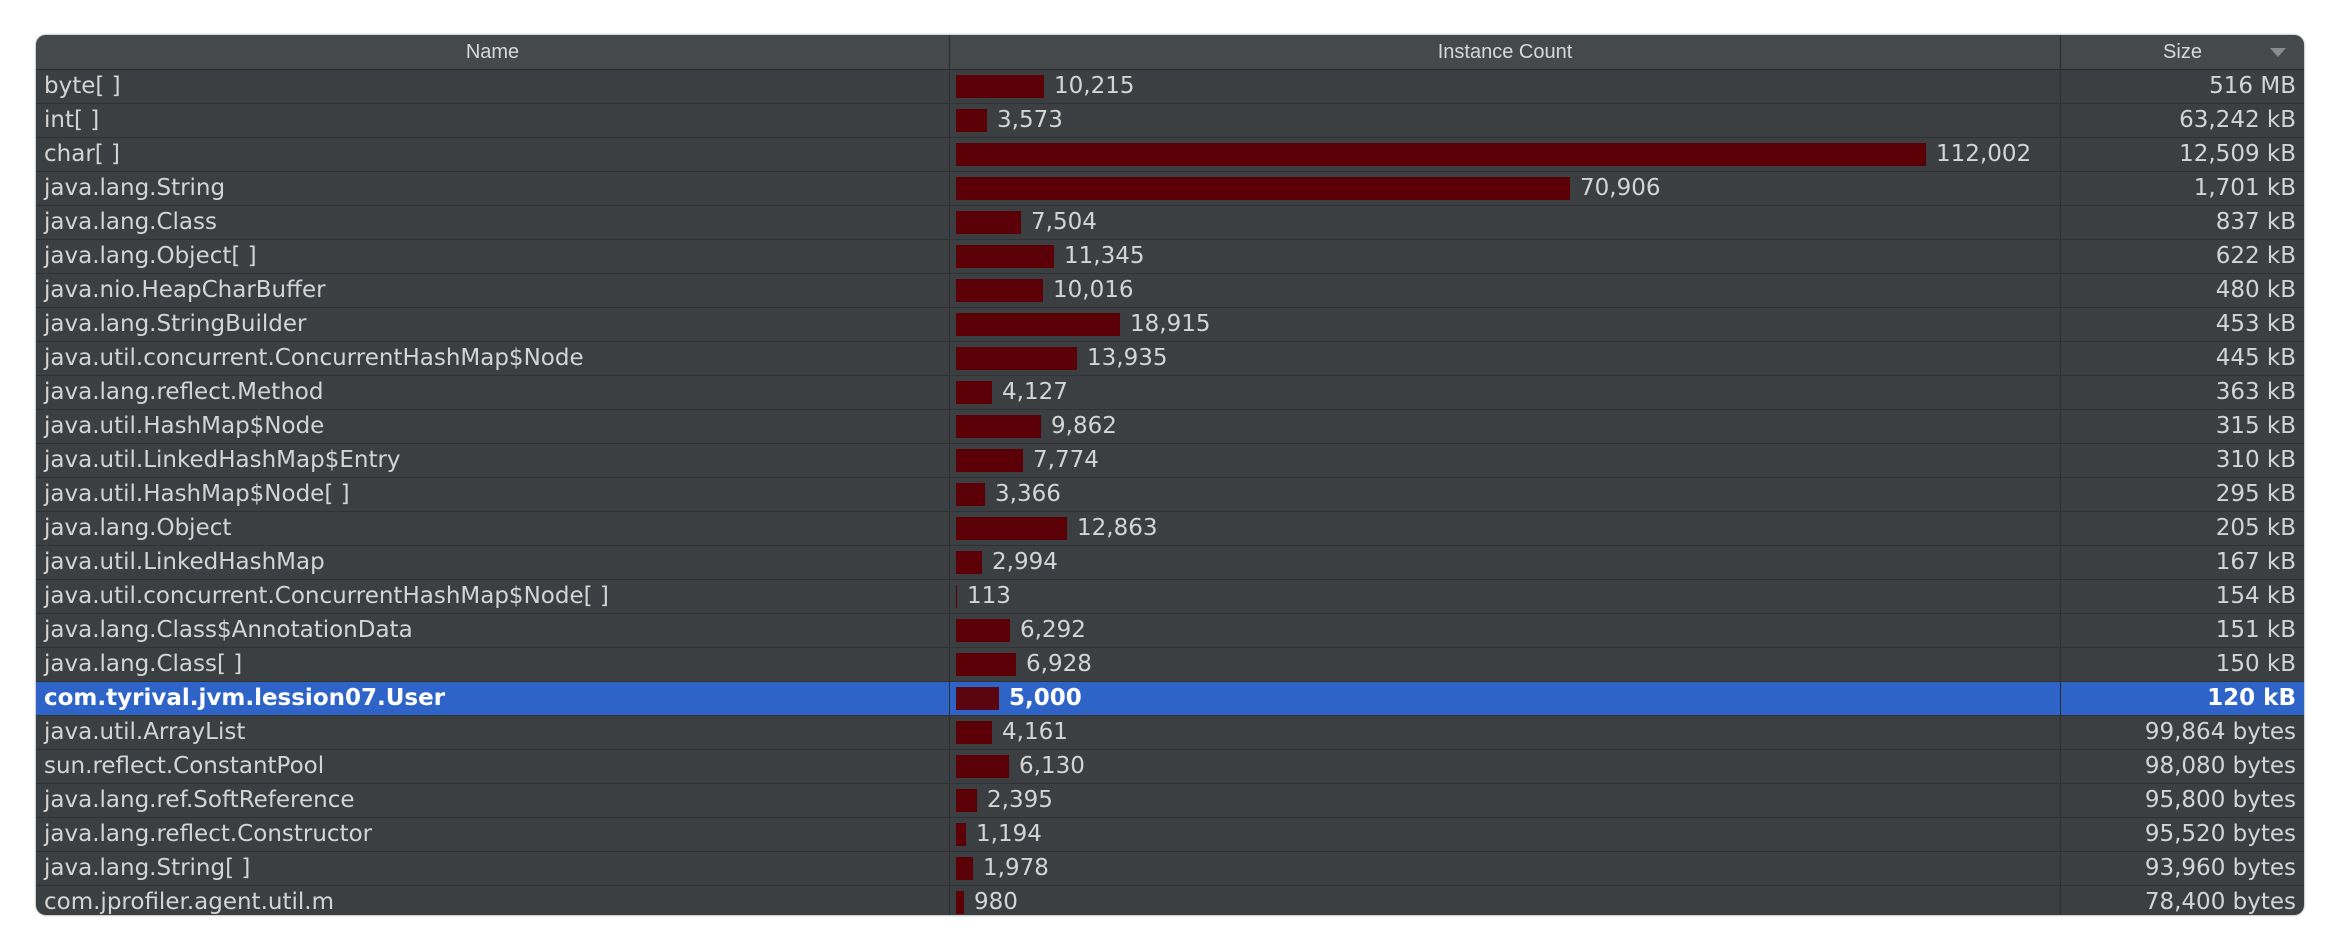 The width and height of the screenshot is (2340, 950). Describe the element at coordinates (1016, 868) in the screenshot. I see `instance-count-label: 1,978` at that location.